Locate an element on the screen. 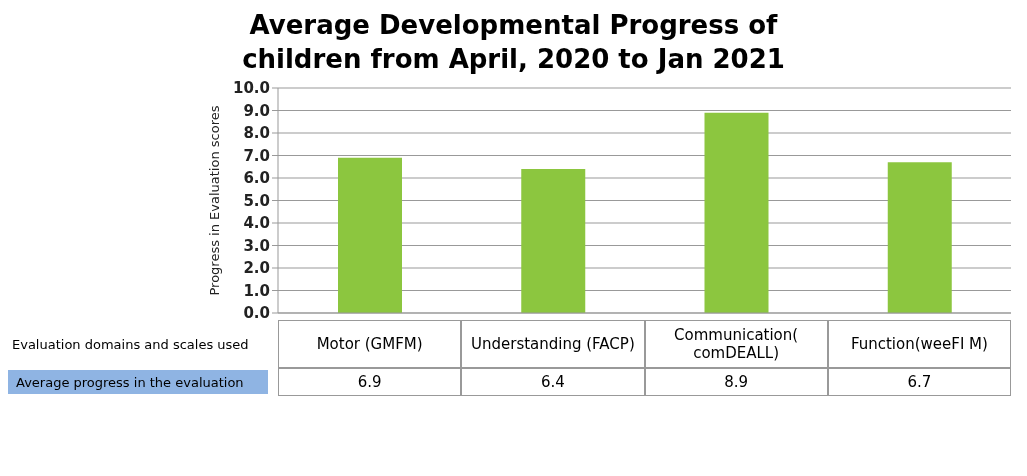 Image resolution: width=1027 pixels, height=476 pixels. y-tick-label: 9.0 is located at coordinates (256, 110).